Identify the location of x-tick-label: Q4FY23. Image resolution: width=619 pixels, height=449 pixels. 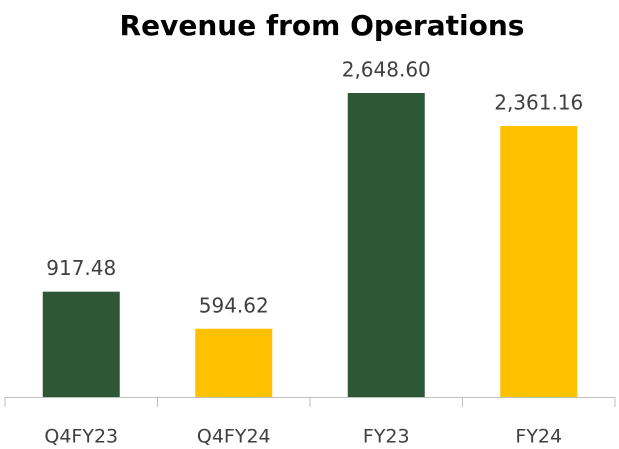
(81, 437).